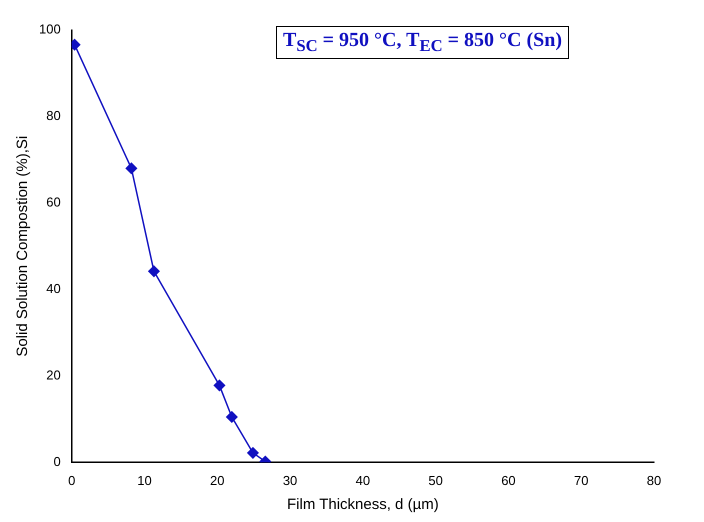  Describe the element at coordinates (363, 480) in the screenshot. I see `x-tick-label: 40` at that location.